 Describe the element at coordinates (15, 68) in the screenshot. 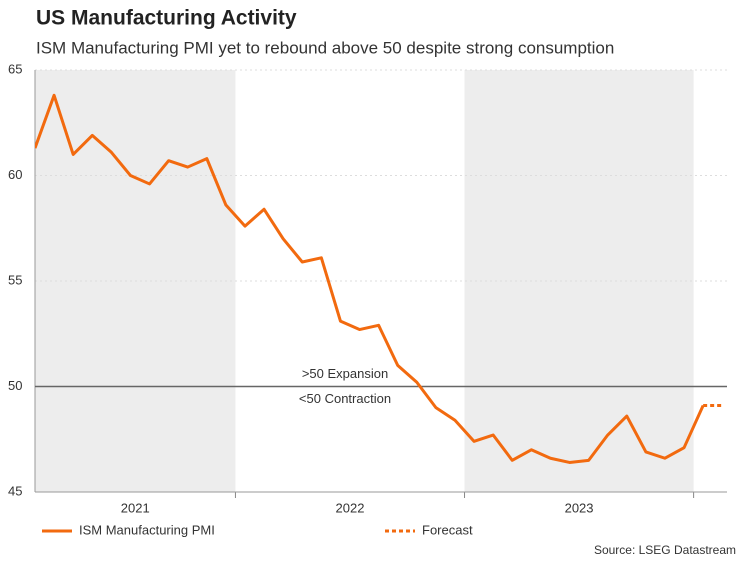

I see `y-tick-label: 65` at that location.